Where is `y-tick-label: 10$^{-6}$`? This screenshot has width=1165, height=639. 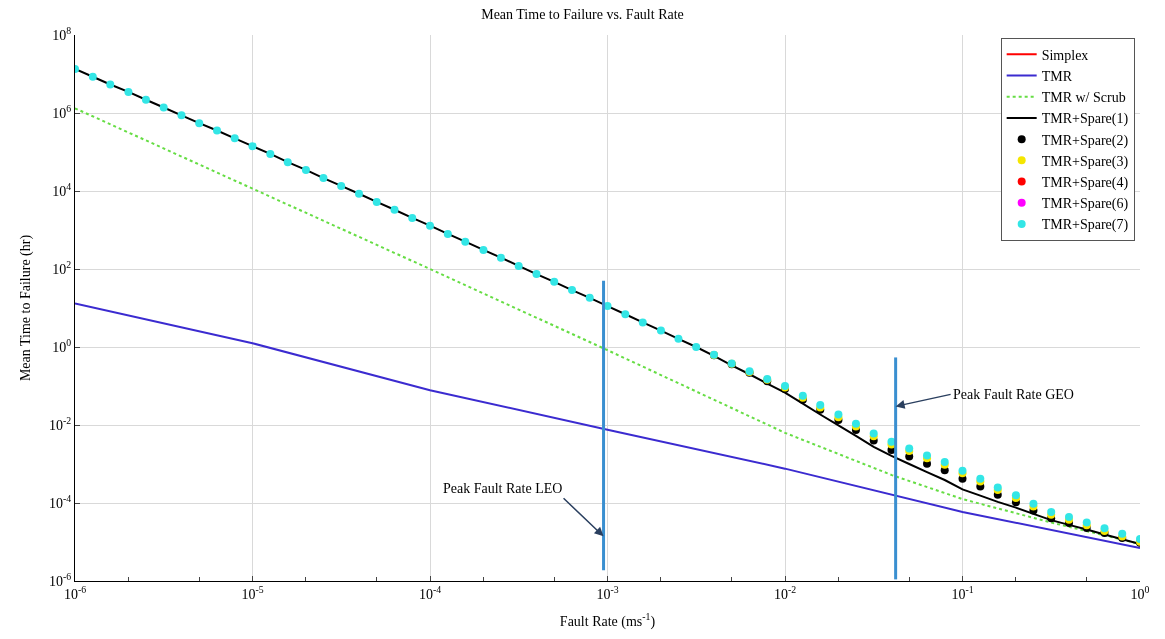 y-tick-label: 10$^{-6}$ is located at coordinates (60, 580).